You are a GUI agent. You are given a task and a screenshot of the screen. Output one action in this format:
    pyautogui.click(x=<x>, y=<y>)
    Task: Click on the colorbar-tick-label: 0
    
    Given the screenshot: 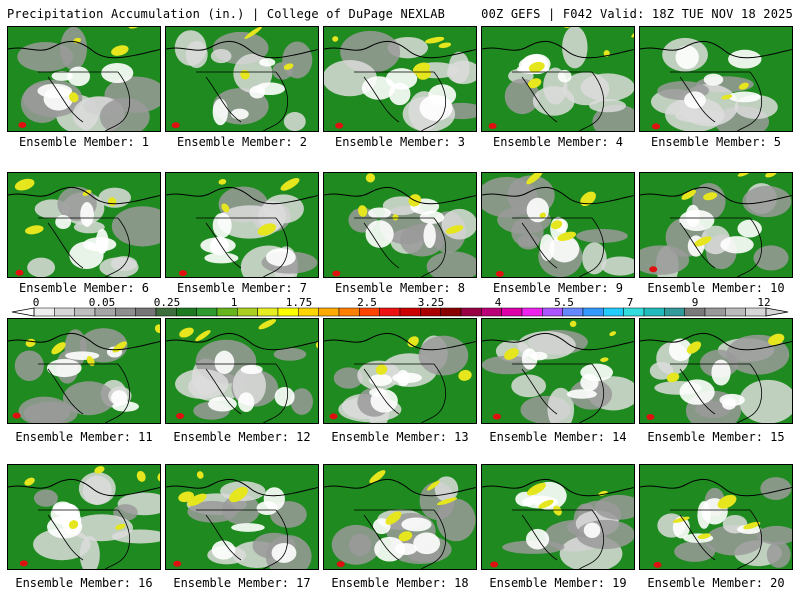 What is the action you would take?
    pyautogui.click(x=36, y=302)
    